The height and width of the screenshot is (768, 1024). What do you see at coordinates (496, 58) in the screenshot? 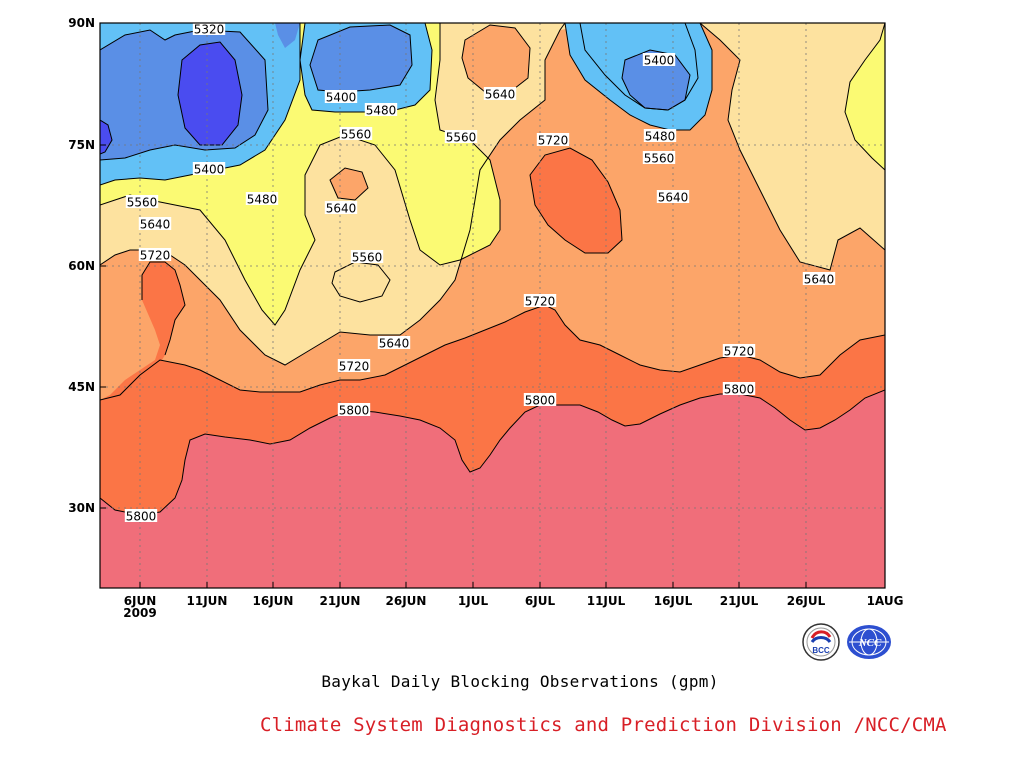
I see `contour-line-5640-isl-a` at bounding box center [496, 58].